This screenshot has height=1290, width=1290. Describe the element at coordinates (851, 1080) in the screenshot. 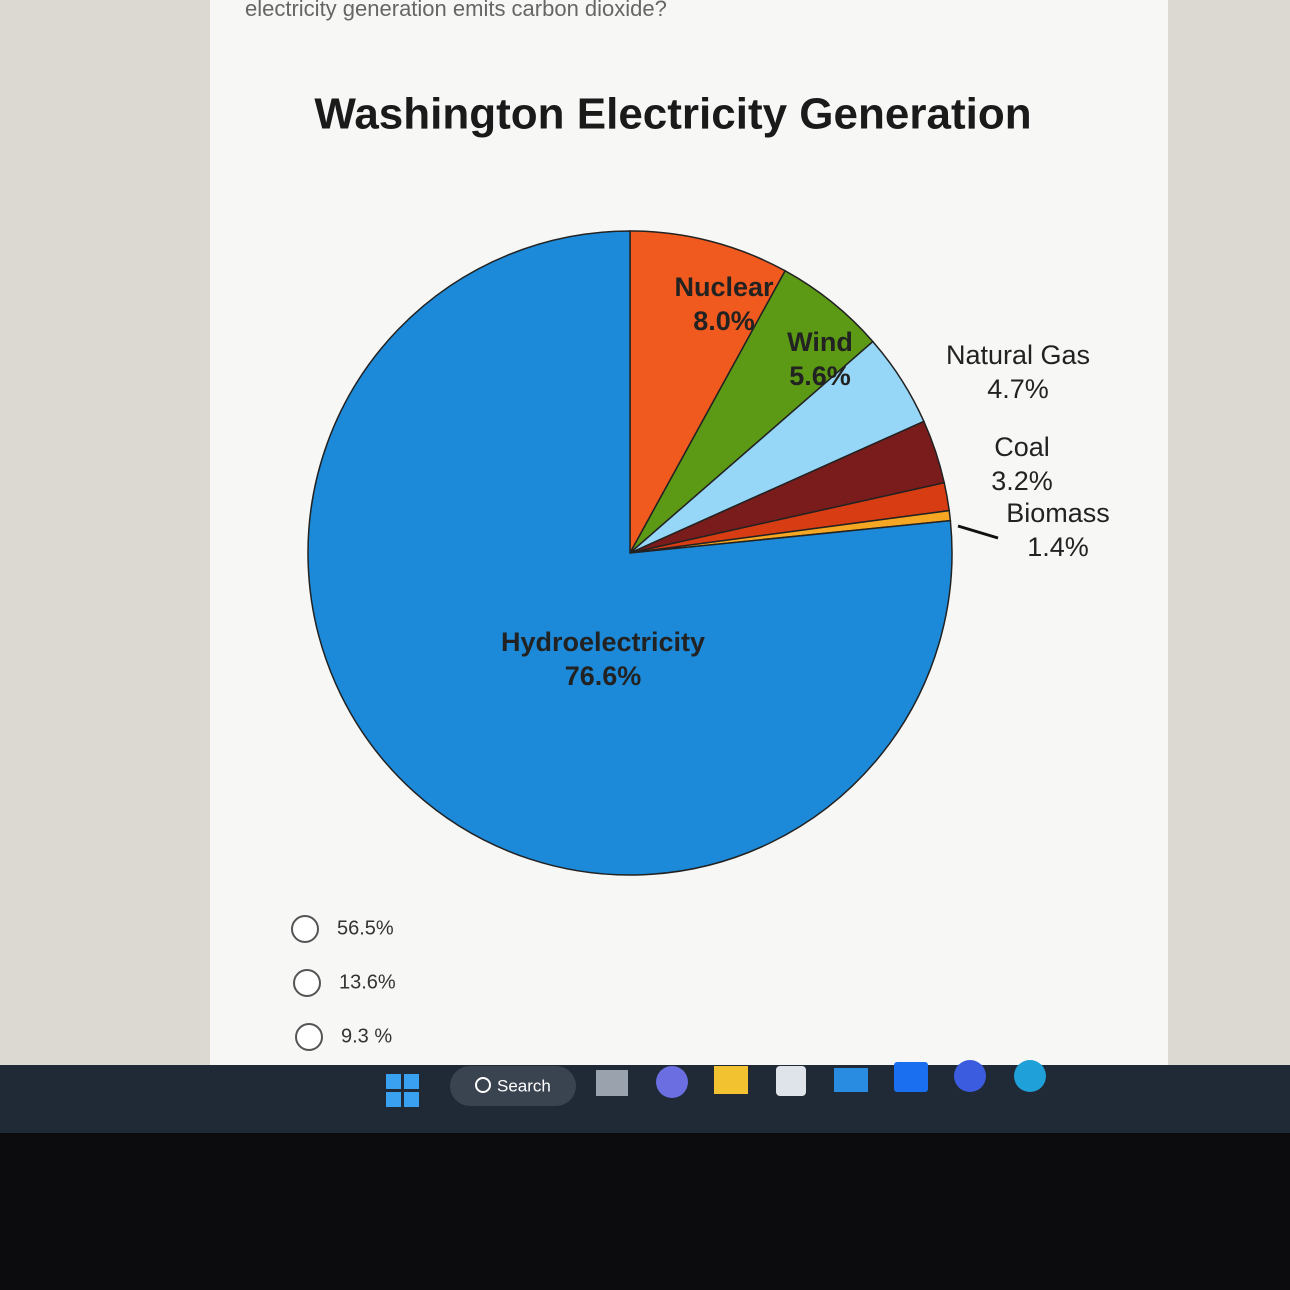

I see `mail-icon` at that location.